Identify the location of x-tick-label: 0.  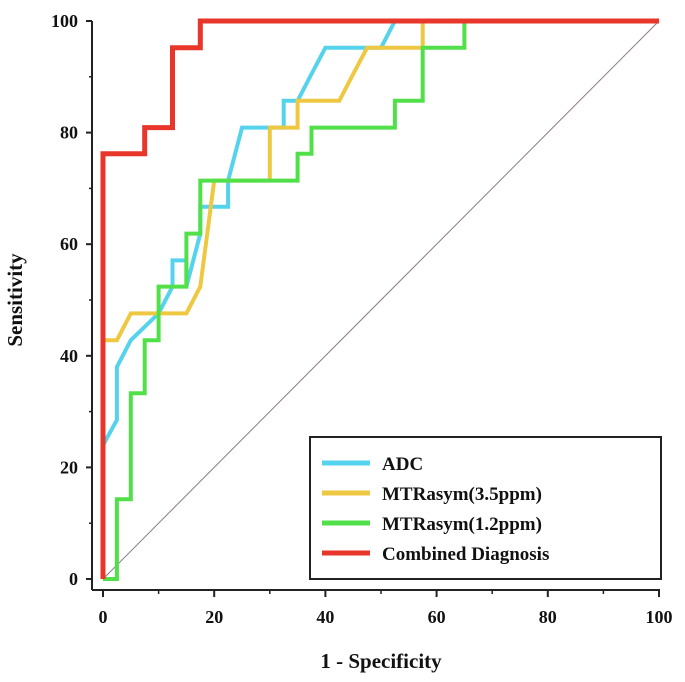
(103, 617).